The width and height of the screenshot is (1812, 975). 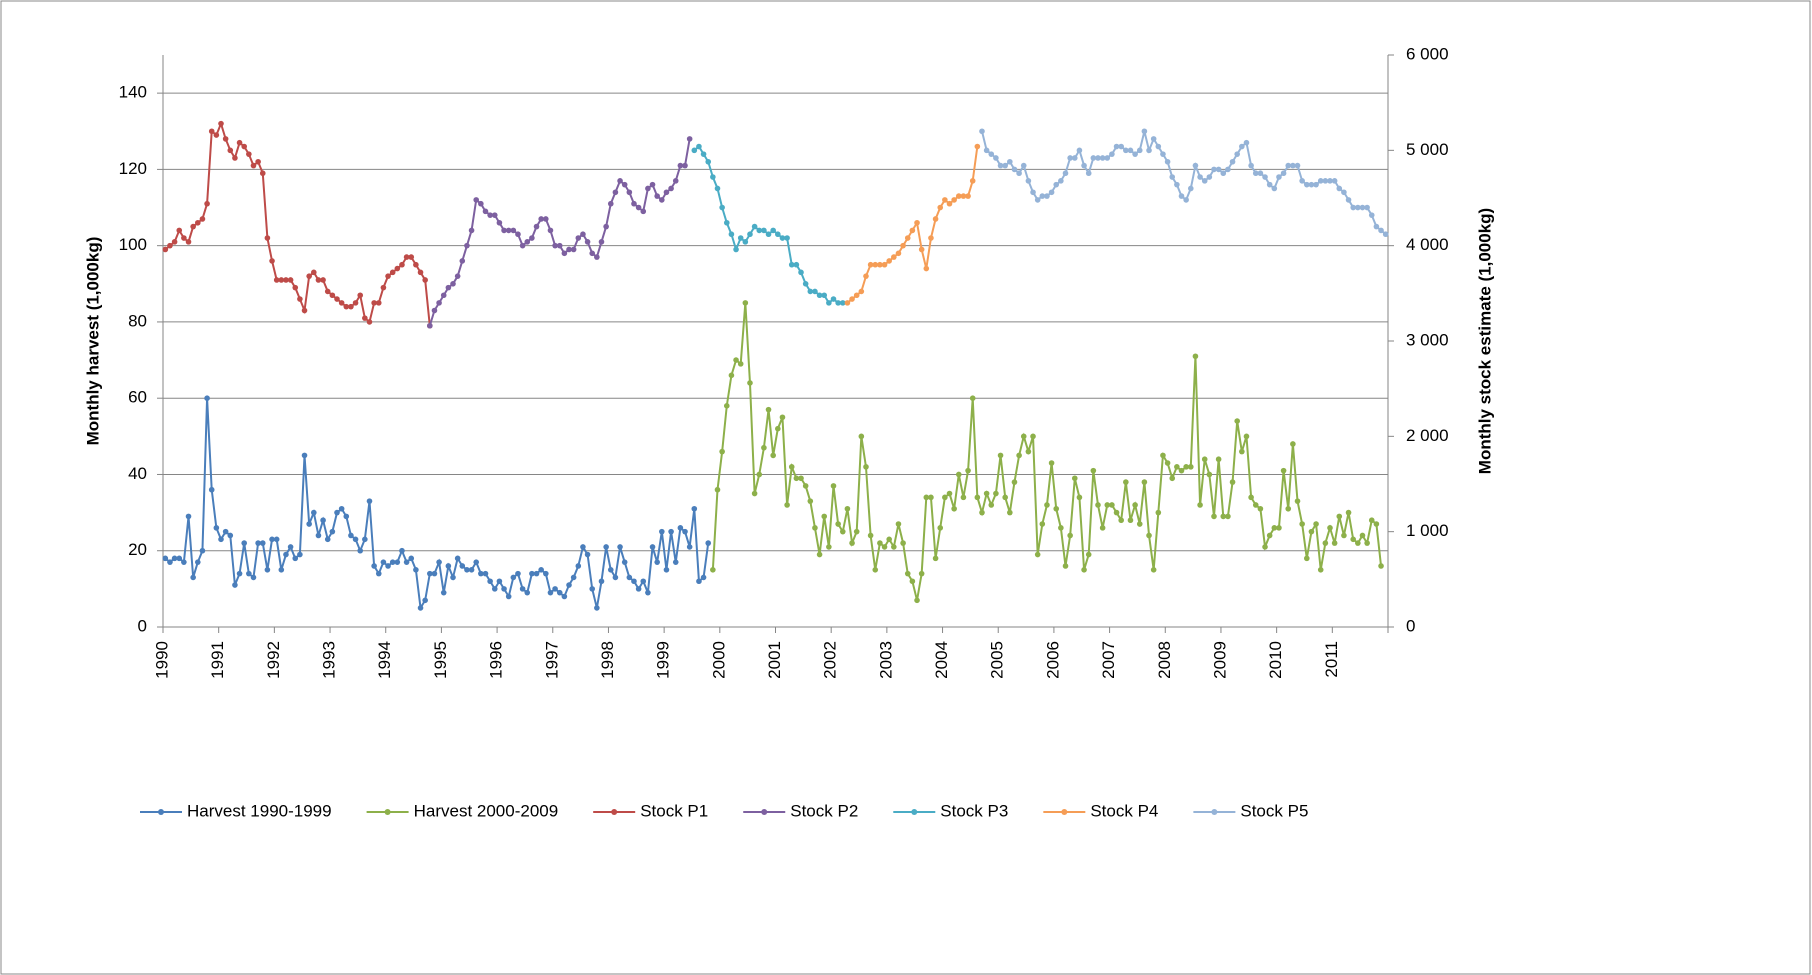 I want to click on x-tick-label: 1996, so click(x=496, y=660).